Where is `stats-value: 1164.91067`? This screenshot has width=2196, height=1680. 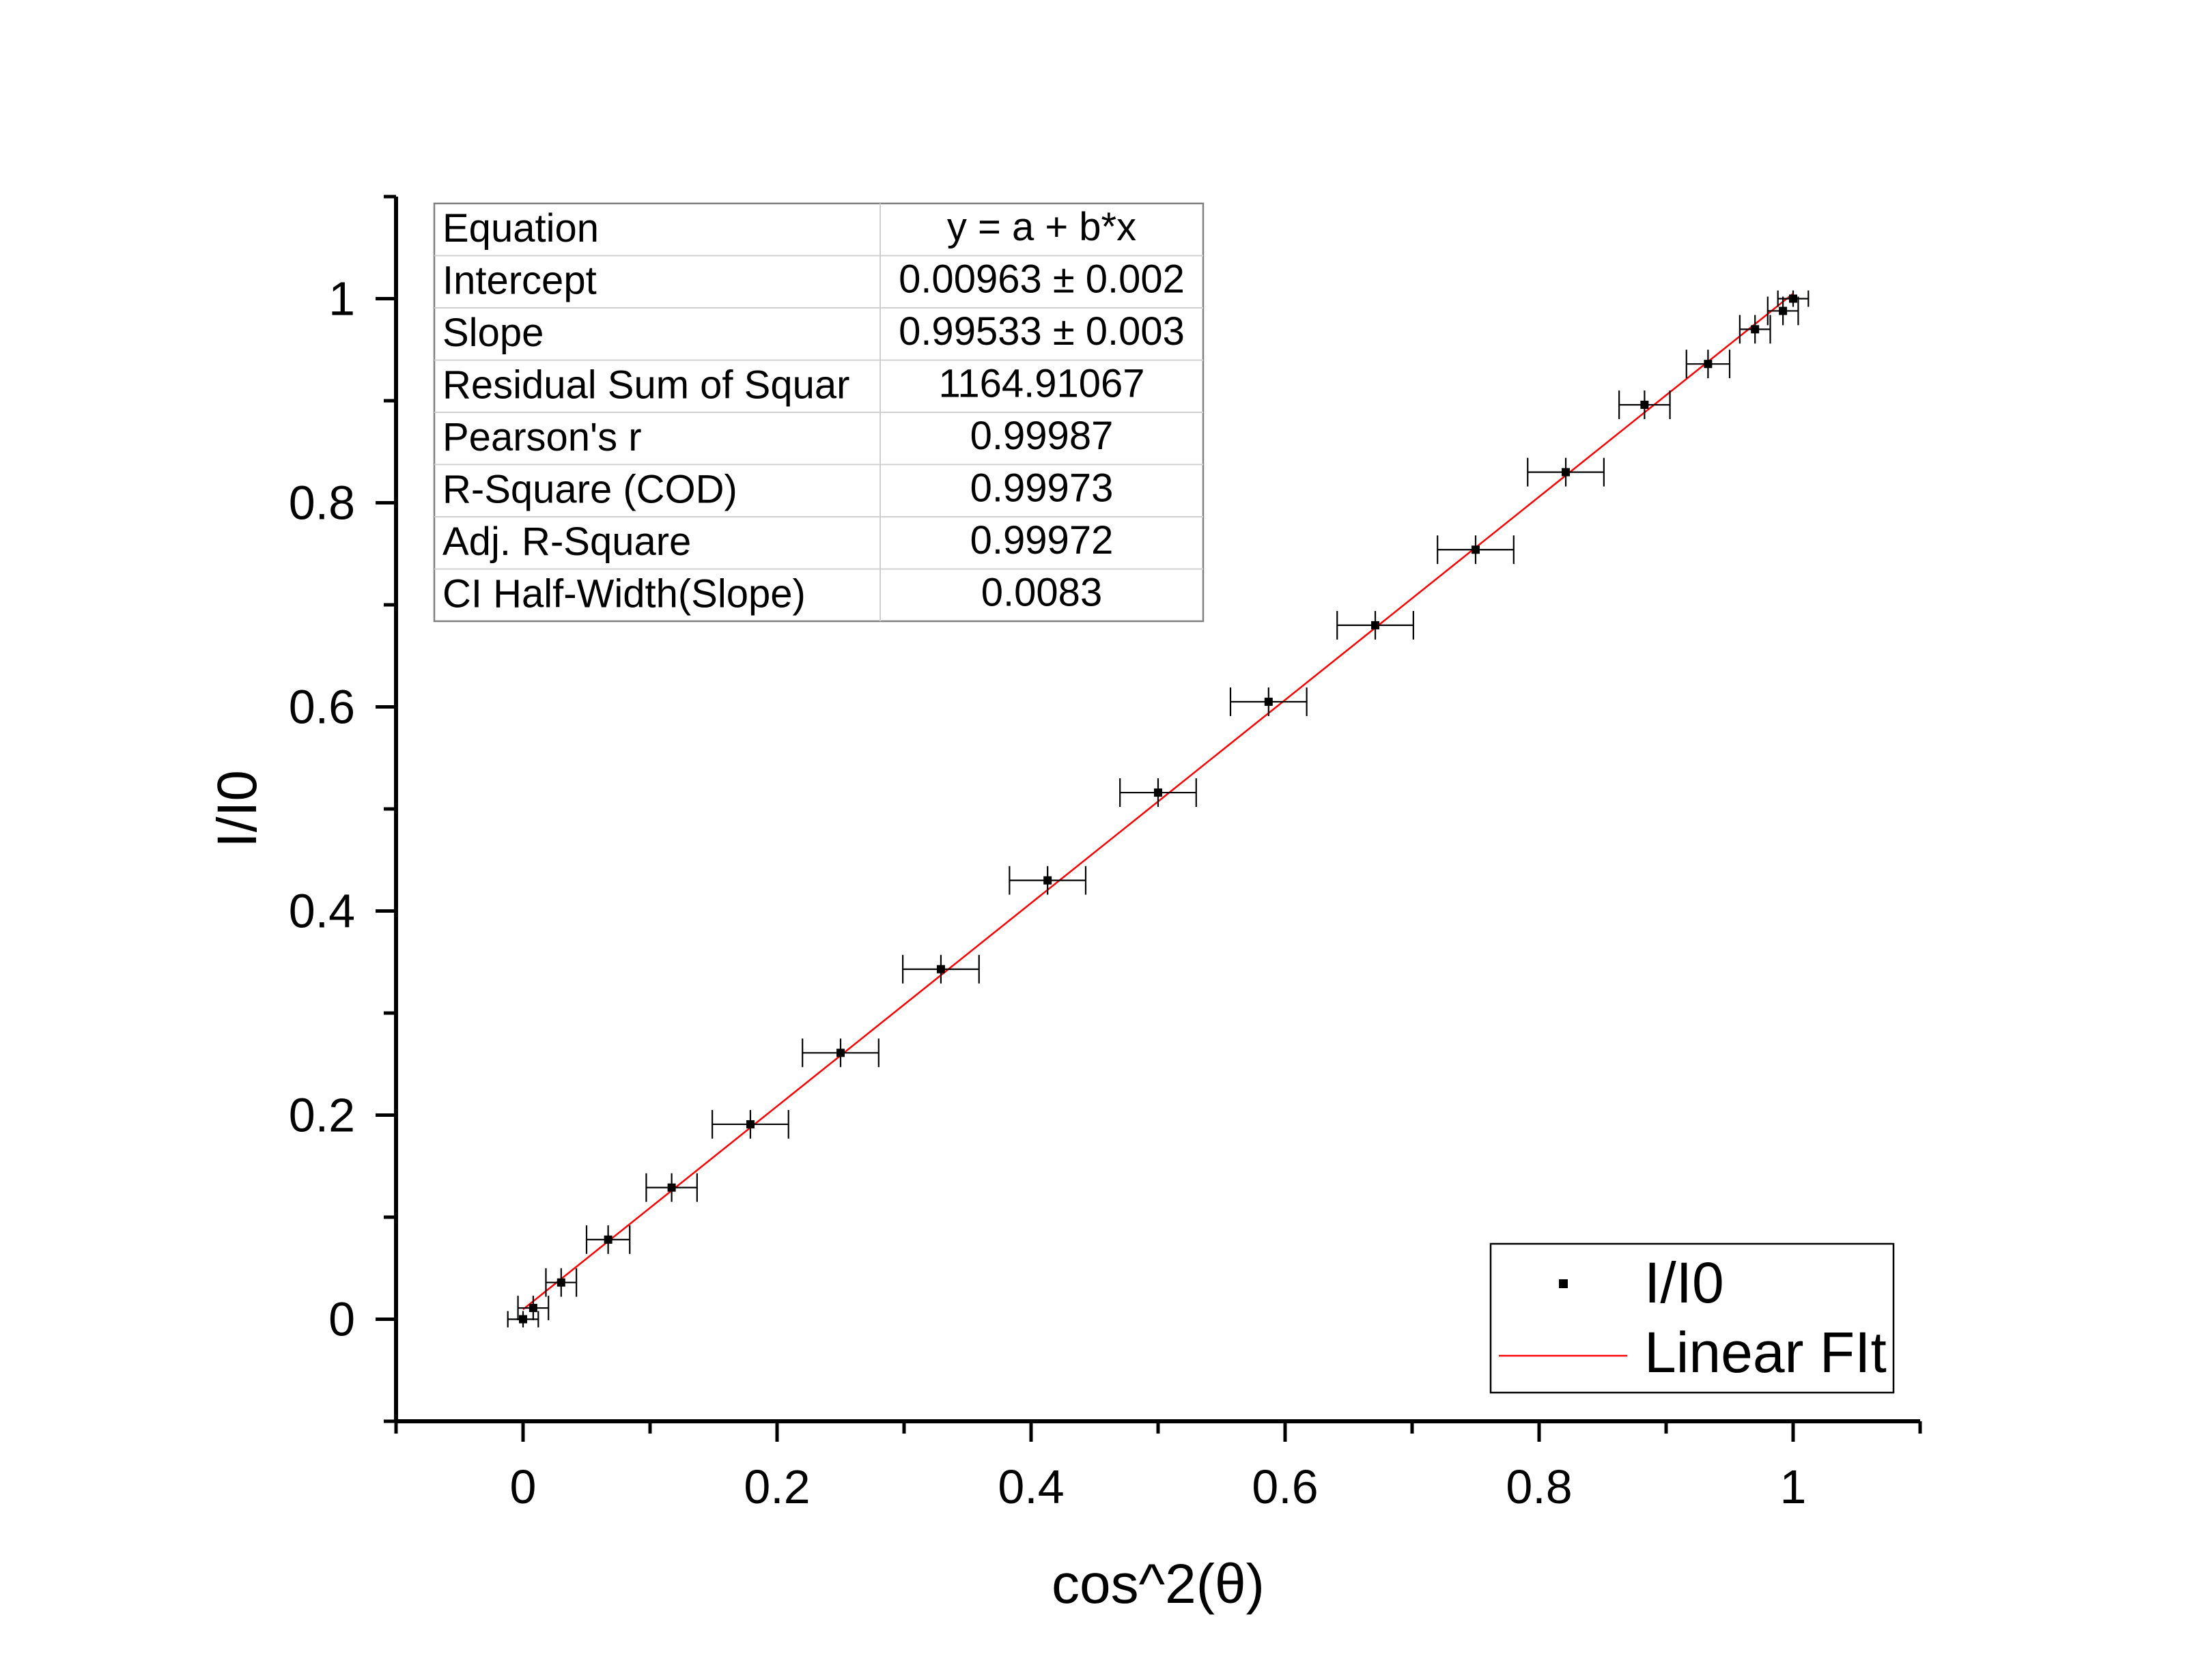
stats-value: 1164.91067 is located at coordinates (1041, 384).